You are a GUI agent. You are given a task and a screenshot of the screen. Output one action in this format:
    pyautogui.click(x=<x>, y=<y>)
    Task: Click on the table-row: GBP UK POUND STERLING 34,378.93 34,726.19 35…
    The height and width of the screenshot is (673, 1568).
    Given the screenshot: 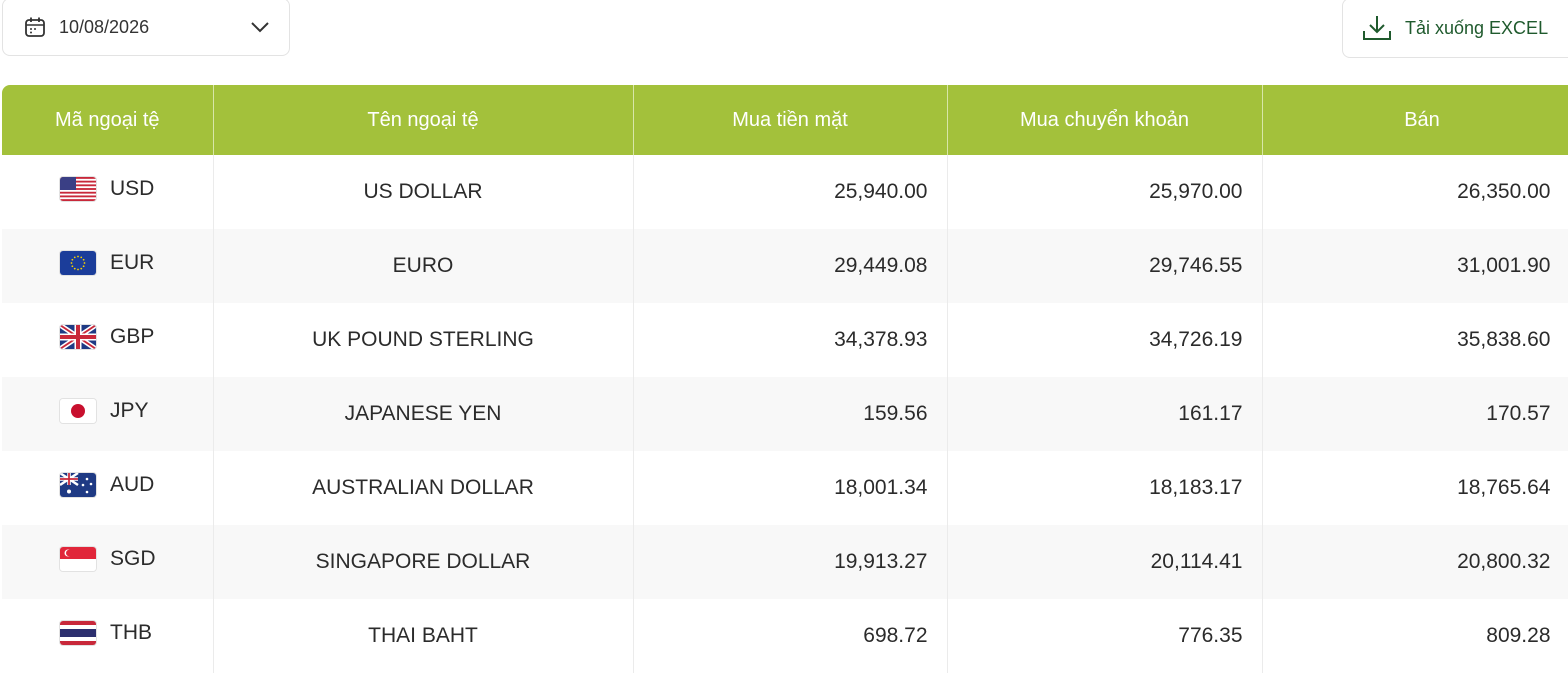 What is the action you would take?
    pyautogui.click(x=785, y=340)
    